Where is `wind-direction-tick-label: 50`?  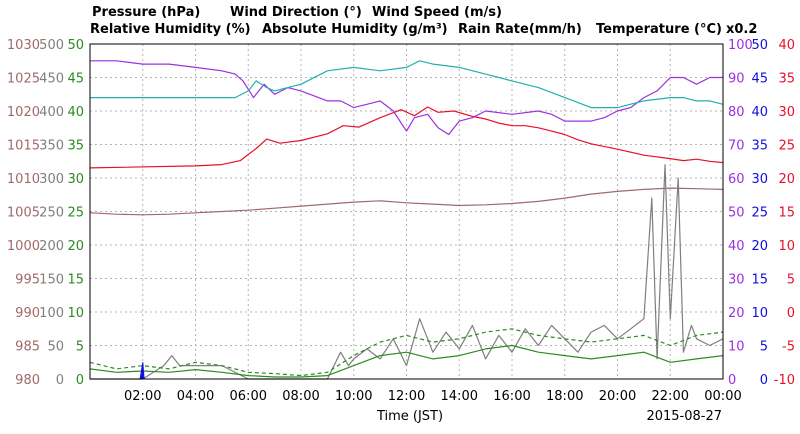
wind-direction-tick-label: 50 is located at coordinates (55, 347).